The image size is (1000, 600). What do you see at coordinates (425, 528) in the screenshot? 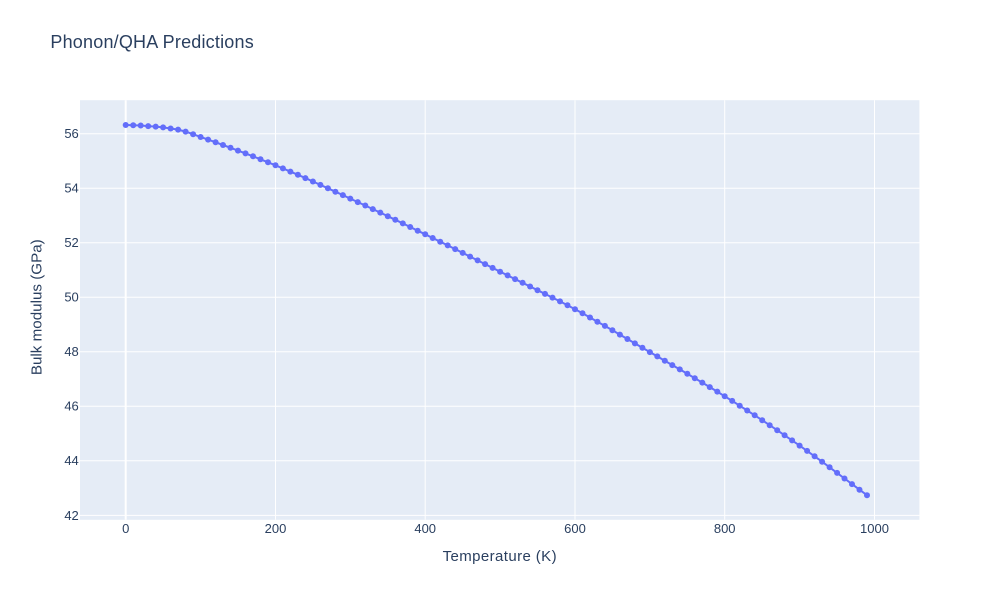
I see `svg-text: 400` at bounding box center [425, 528].